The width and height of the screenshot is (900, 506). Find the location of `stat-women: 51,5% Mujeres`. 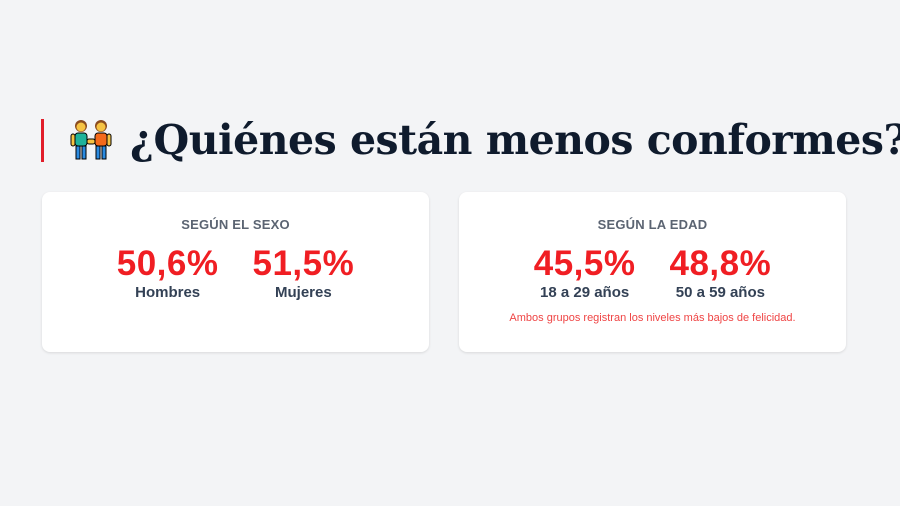

stat-women: 51,5% Mujeres is located at coordinates (303, 273).